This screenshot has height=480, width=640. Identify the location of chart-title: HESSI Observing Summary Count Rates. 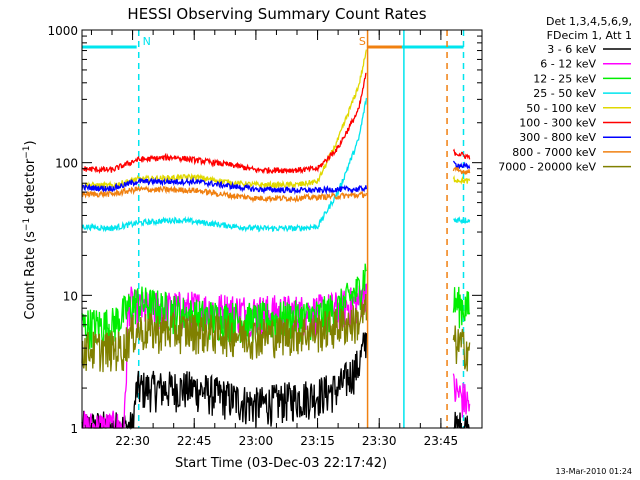
(276, 14).